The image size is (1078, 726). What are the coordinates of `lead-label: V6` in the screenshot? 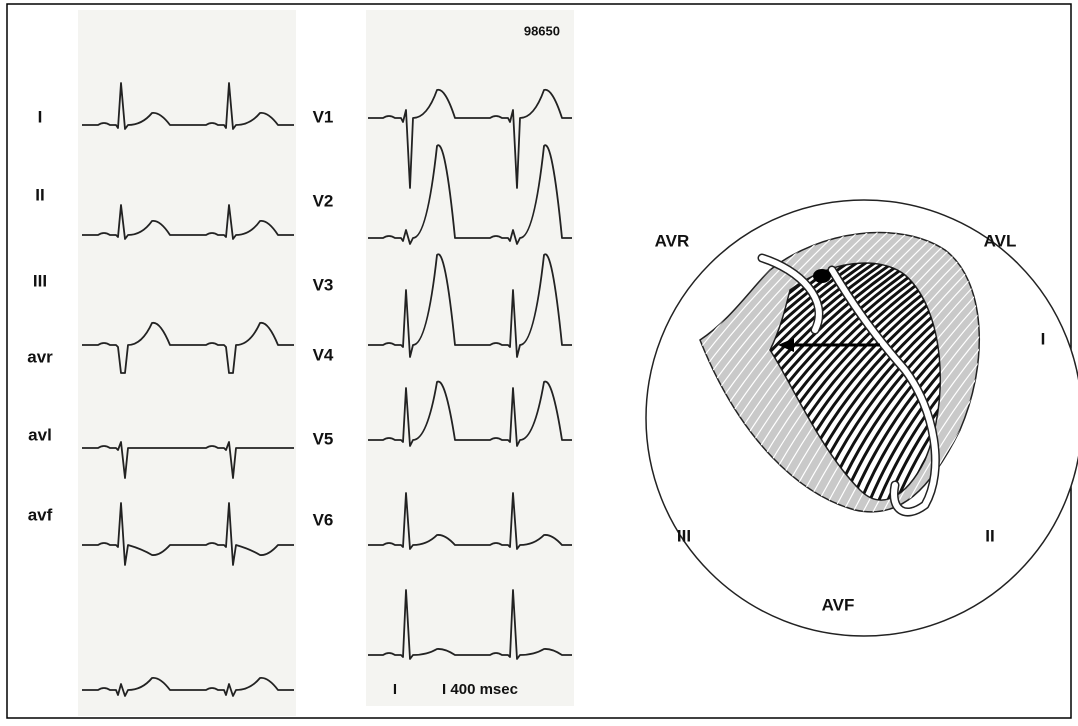 It's located at (323, 519).